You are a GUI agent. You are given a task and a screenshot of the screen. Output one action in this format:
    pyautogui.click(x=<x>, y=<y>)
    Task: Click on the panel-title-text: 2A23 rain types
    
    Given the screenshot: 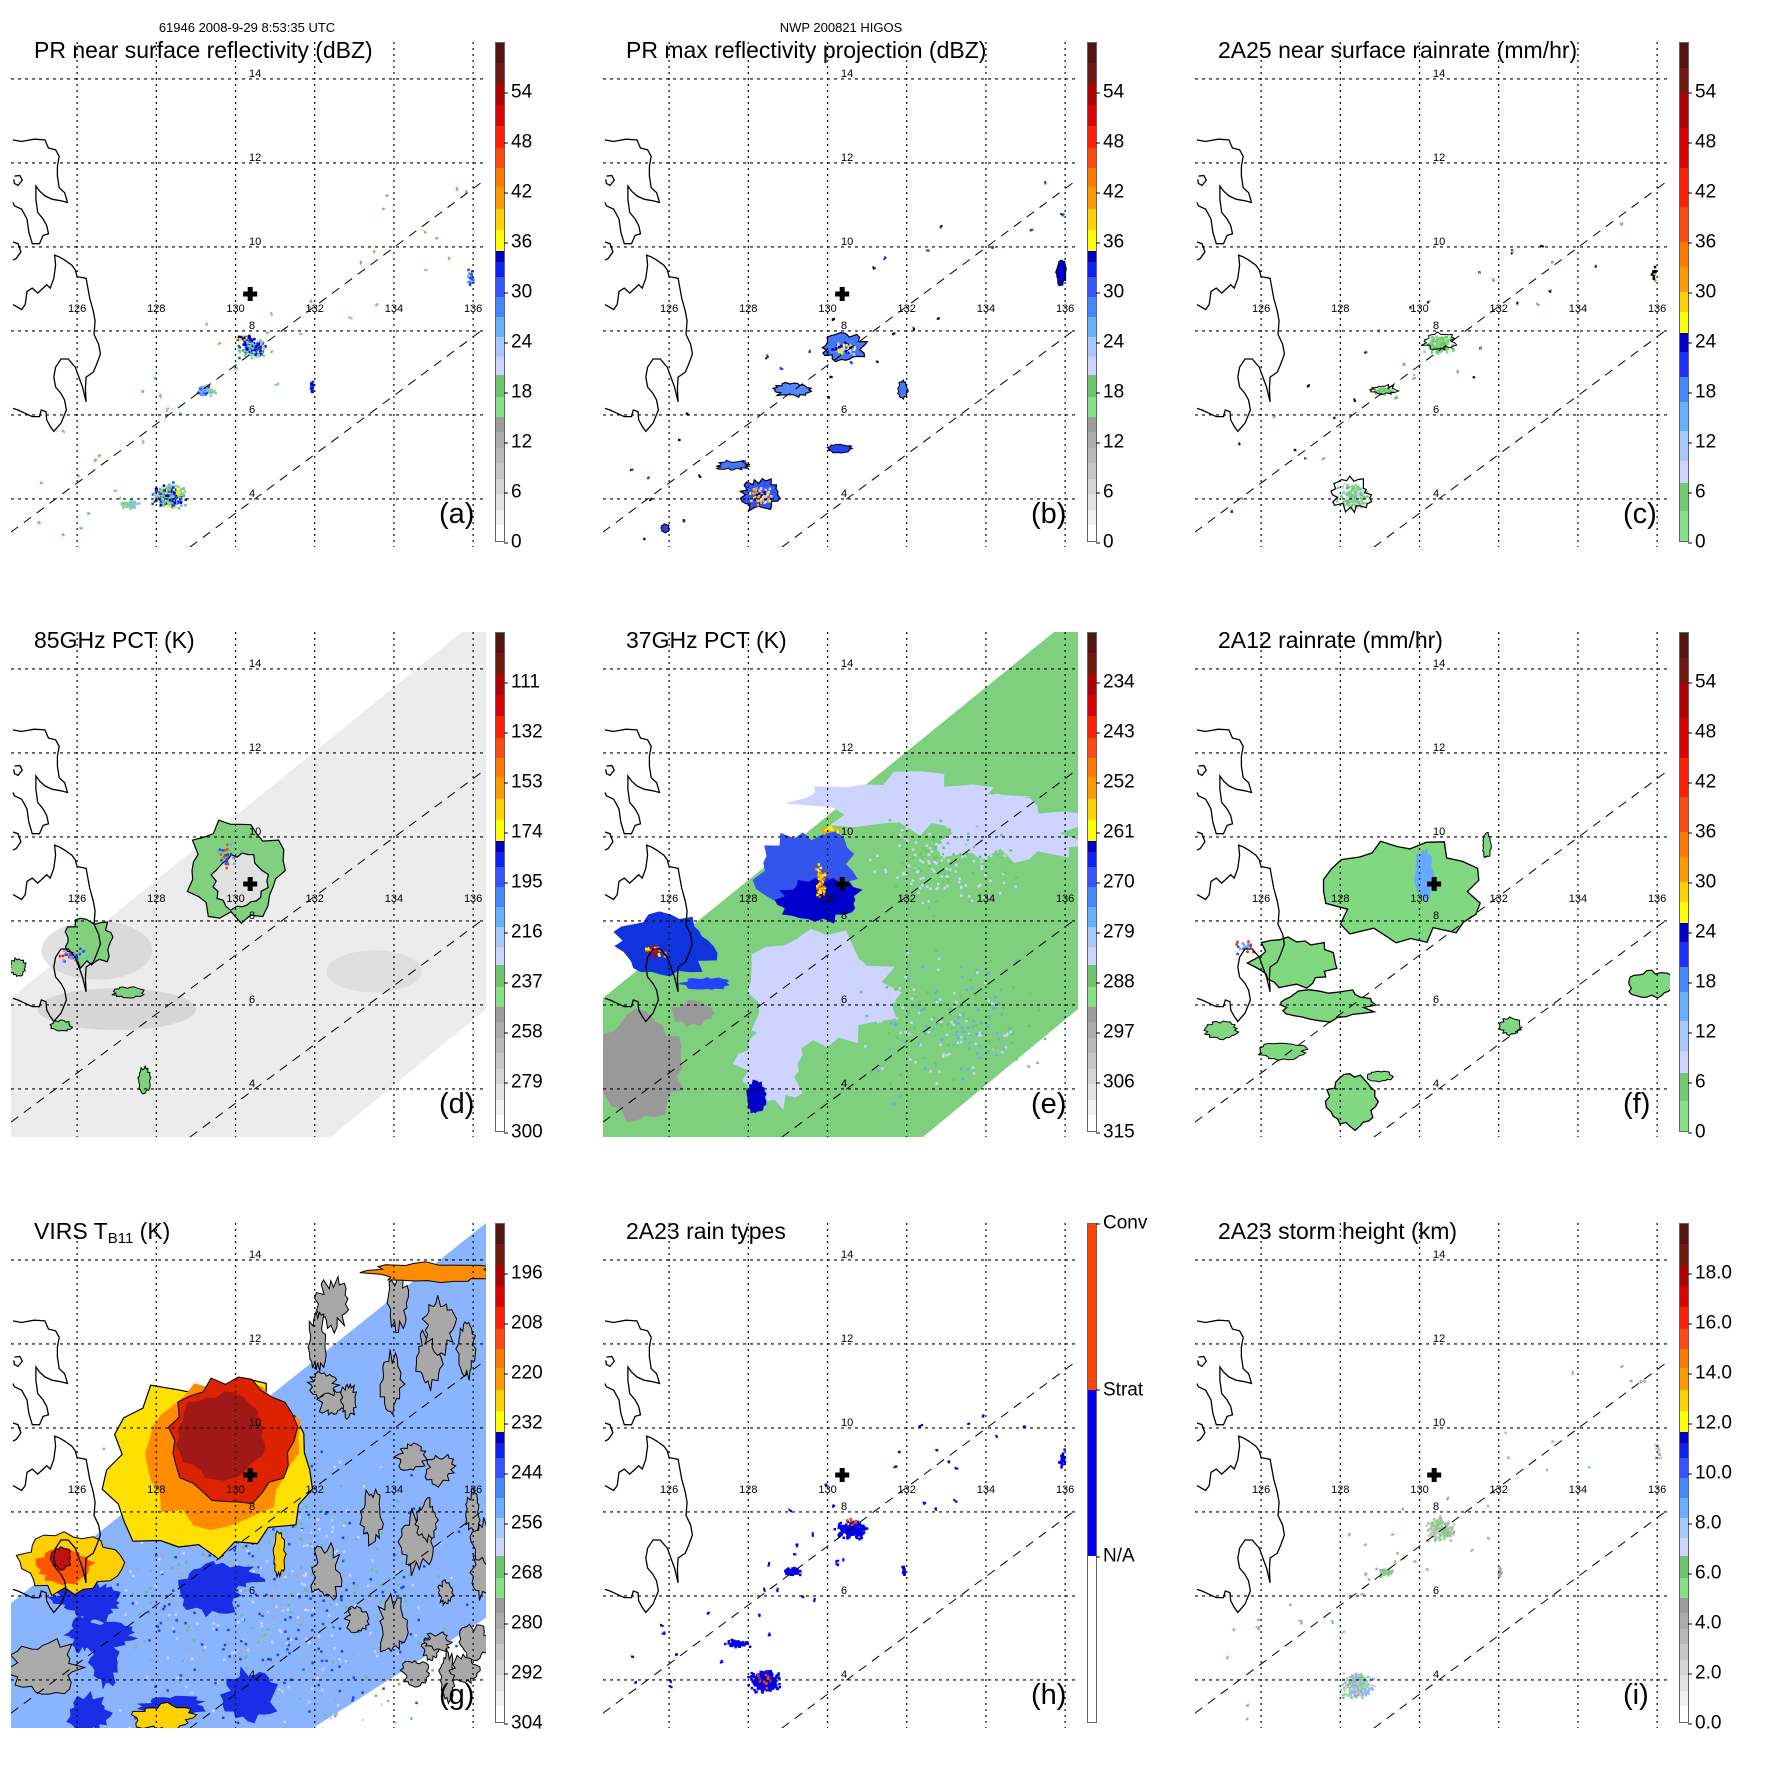 What is the action you would take?
    pyautogui.click(x=706, y=1231)
    